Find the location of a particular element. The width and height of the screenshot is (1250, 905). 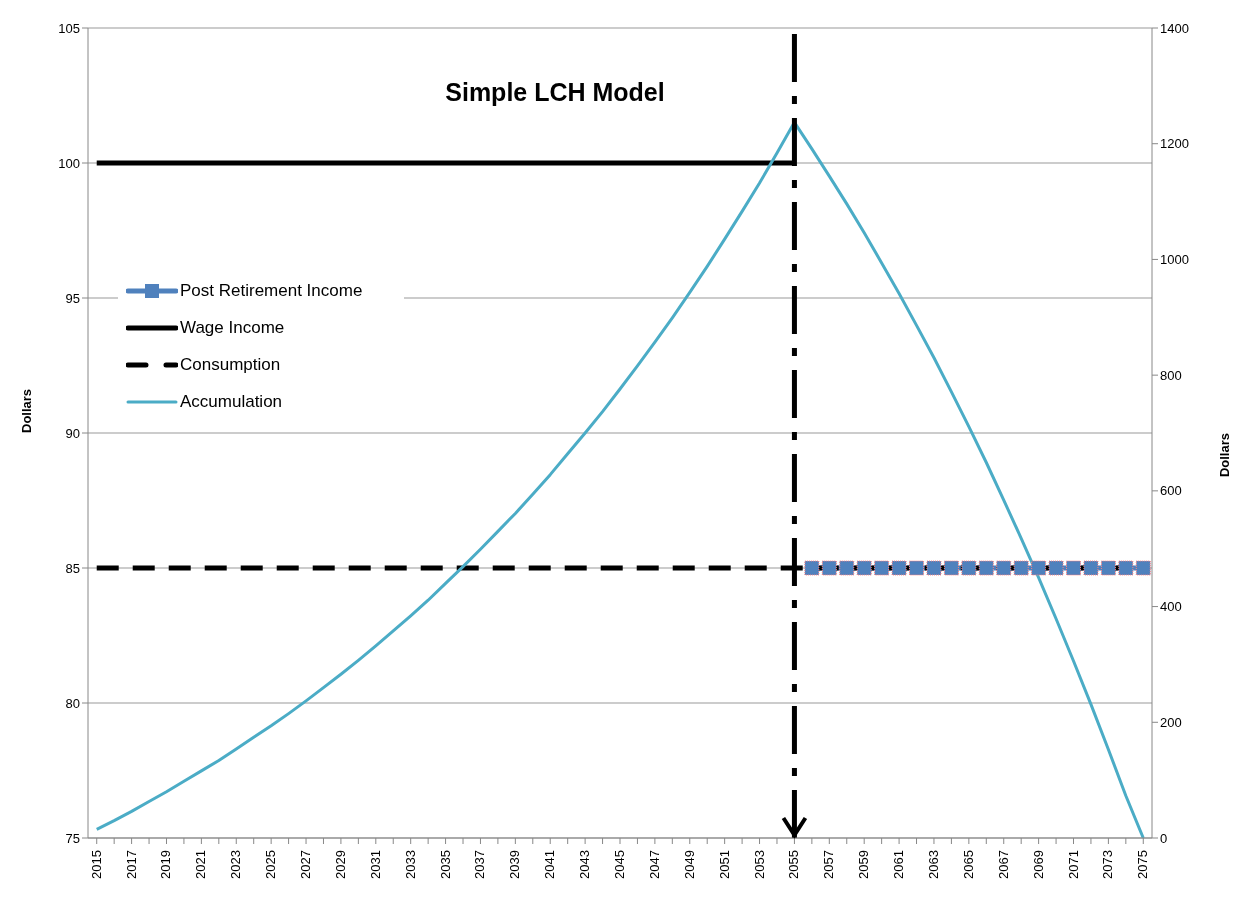

y-tick-label: 100 is located at coordinates (69, 163).